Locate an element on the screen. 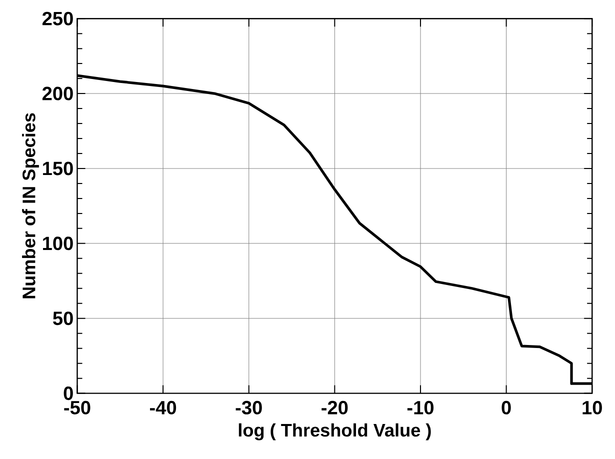  x-tick-label: -20 is located at coordinates (335, 407).